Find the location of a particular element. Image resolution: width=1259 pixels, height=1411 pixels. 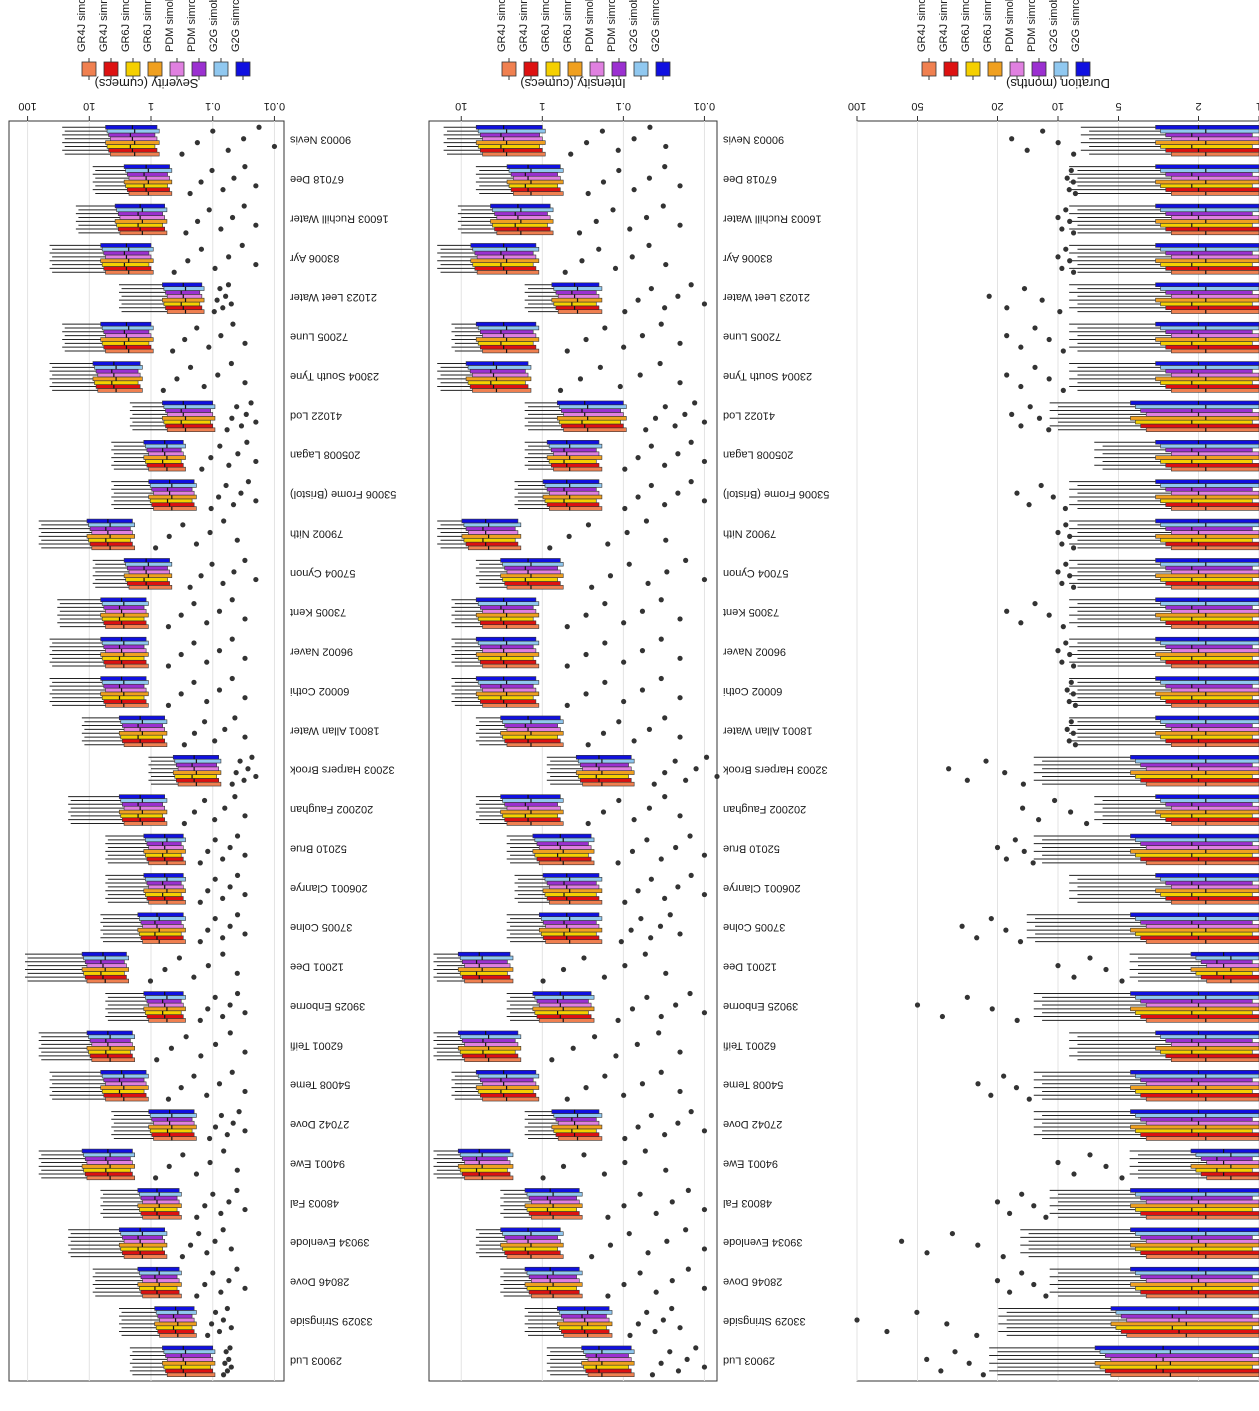

legend-label: GR4J simrcm is located at coordinates (944, 26).